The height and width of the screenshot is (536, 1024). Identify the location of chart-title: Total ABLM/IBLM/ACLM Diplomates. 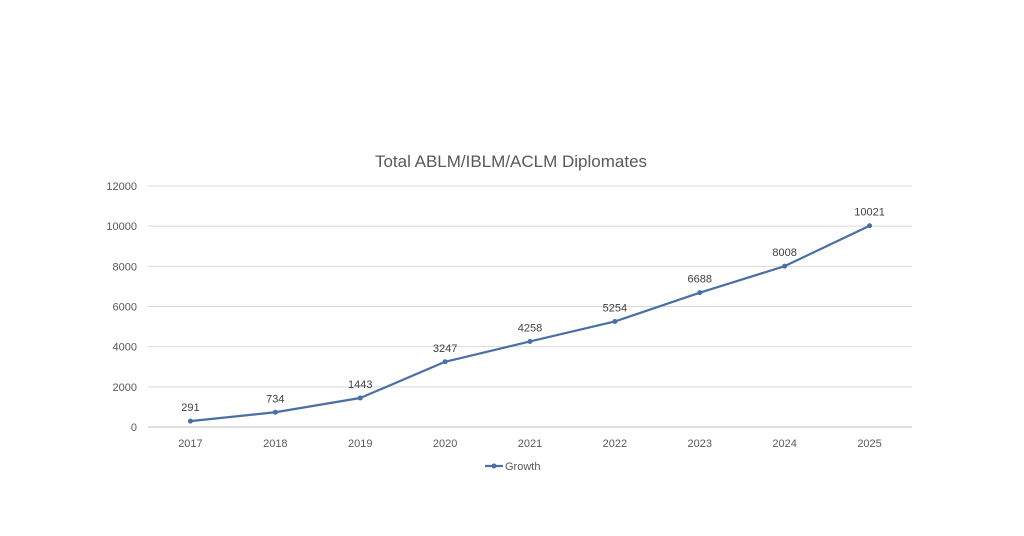
(511, 161).